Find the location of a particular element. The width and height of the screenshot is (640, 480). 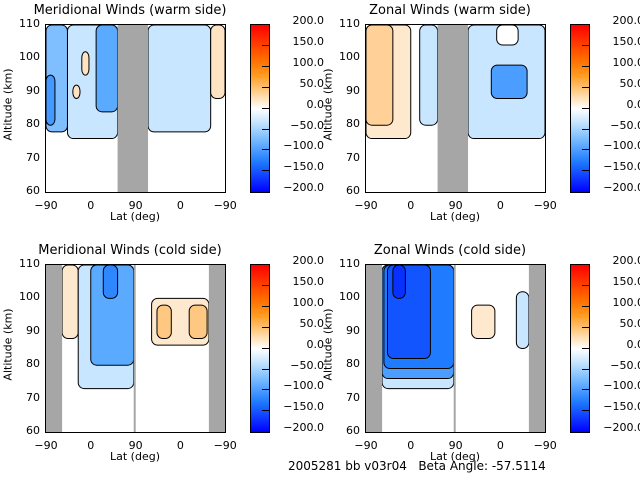

footer-info: 2005281 bb v03r04 Beta Angle: -57.5114 is located at coordinates (417, 466).